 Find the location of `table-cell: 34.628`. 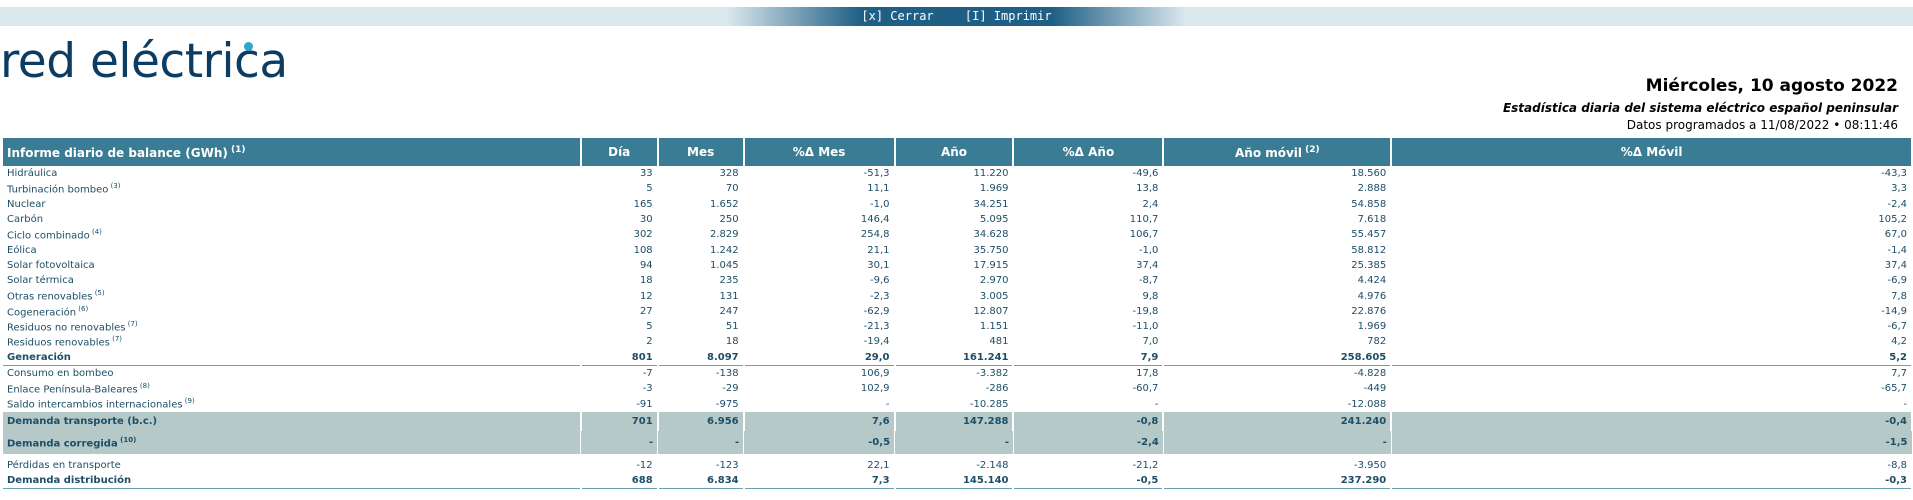

table-cell: 34.628 is located at coordinates (954, 235).